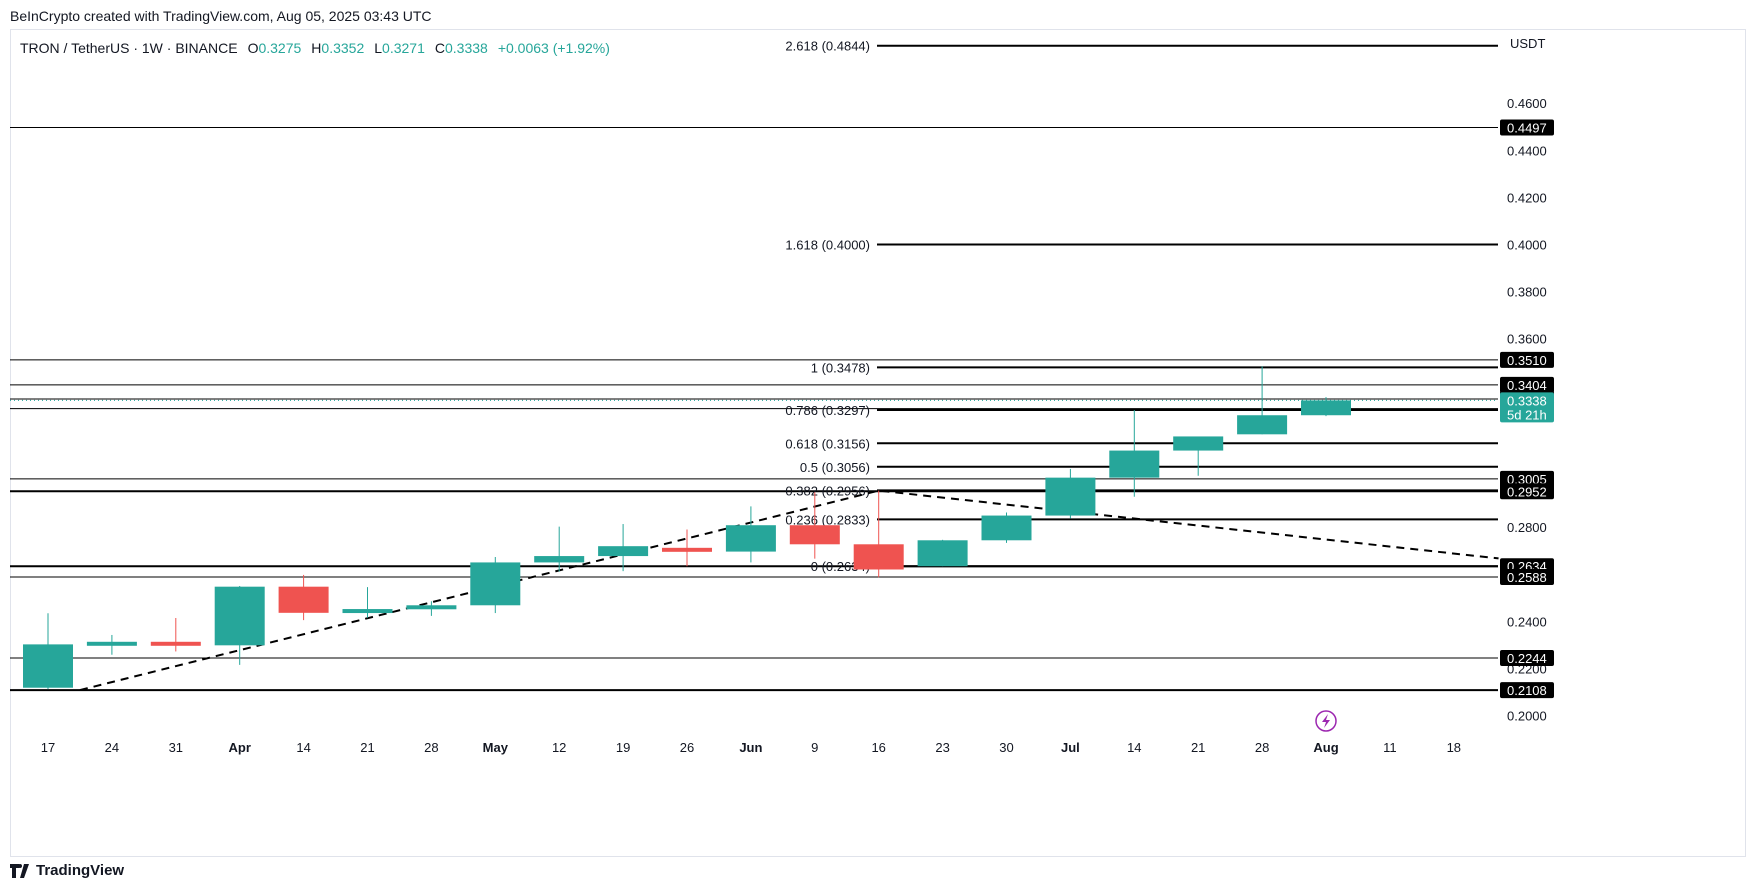 The image size is (1756, 891). What do you see at coordinates (112, 747) in the screenshot?
I see `x-tick-label: 24` at bounding box center [112, 747].